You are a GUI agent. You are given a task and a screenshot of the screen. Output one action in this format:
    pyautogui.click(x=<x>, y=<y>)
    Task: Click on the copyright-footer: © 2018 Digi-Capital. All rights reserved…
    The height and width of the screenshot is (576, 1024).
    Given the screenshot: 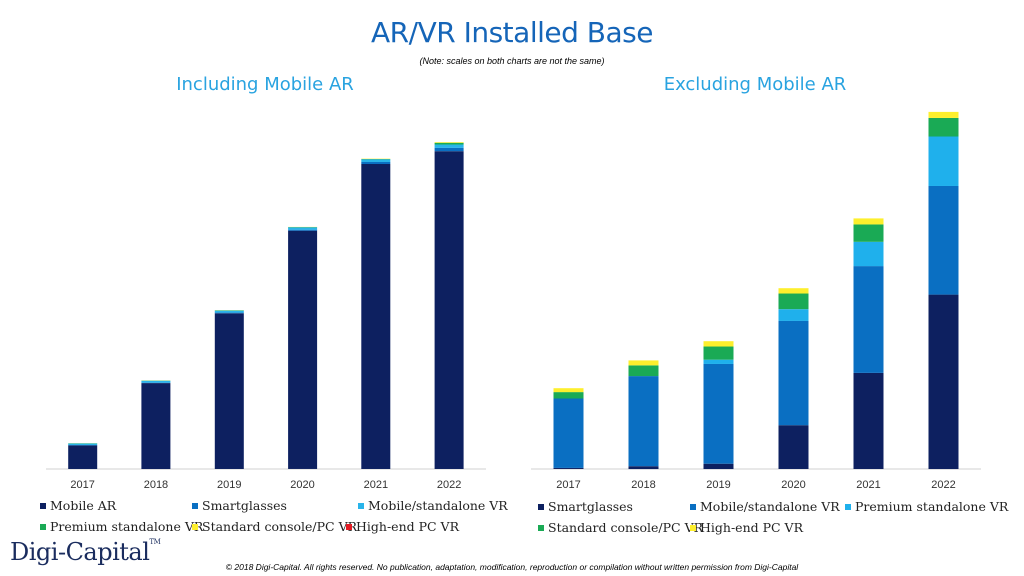 What is the action you would take?
    pyautogui.click(x=512, y=567)
    